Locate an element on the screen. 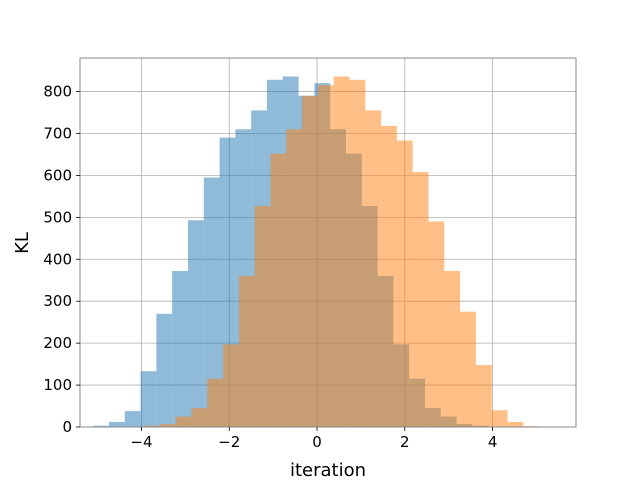  x-axis-ticks: −4 −2 0 2 4 is located at coordinates (313, 439).